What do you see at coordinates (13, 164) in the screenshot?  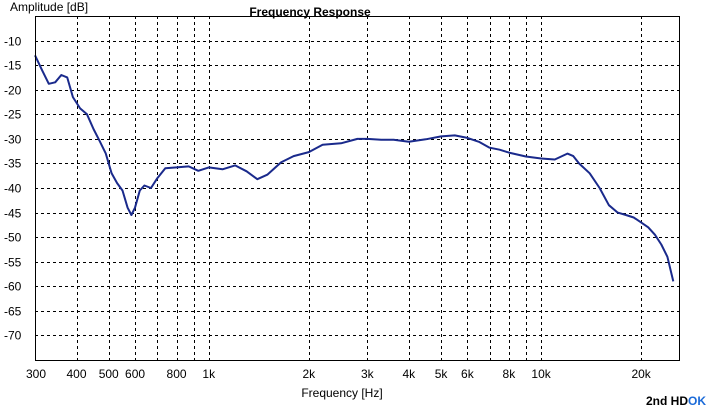 I see `y-tick-label: -35` at bounding box center [13, 164].